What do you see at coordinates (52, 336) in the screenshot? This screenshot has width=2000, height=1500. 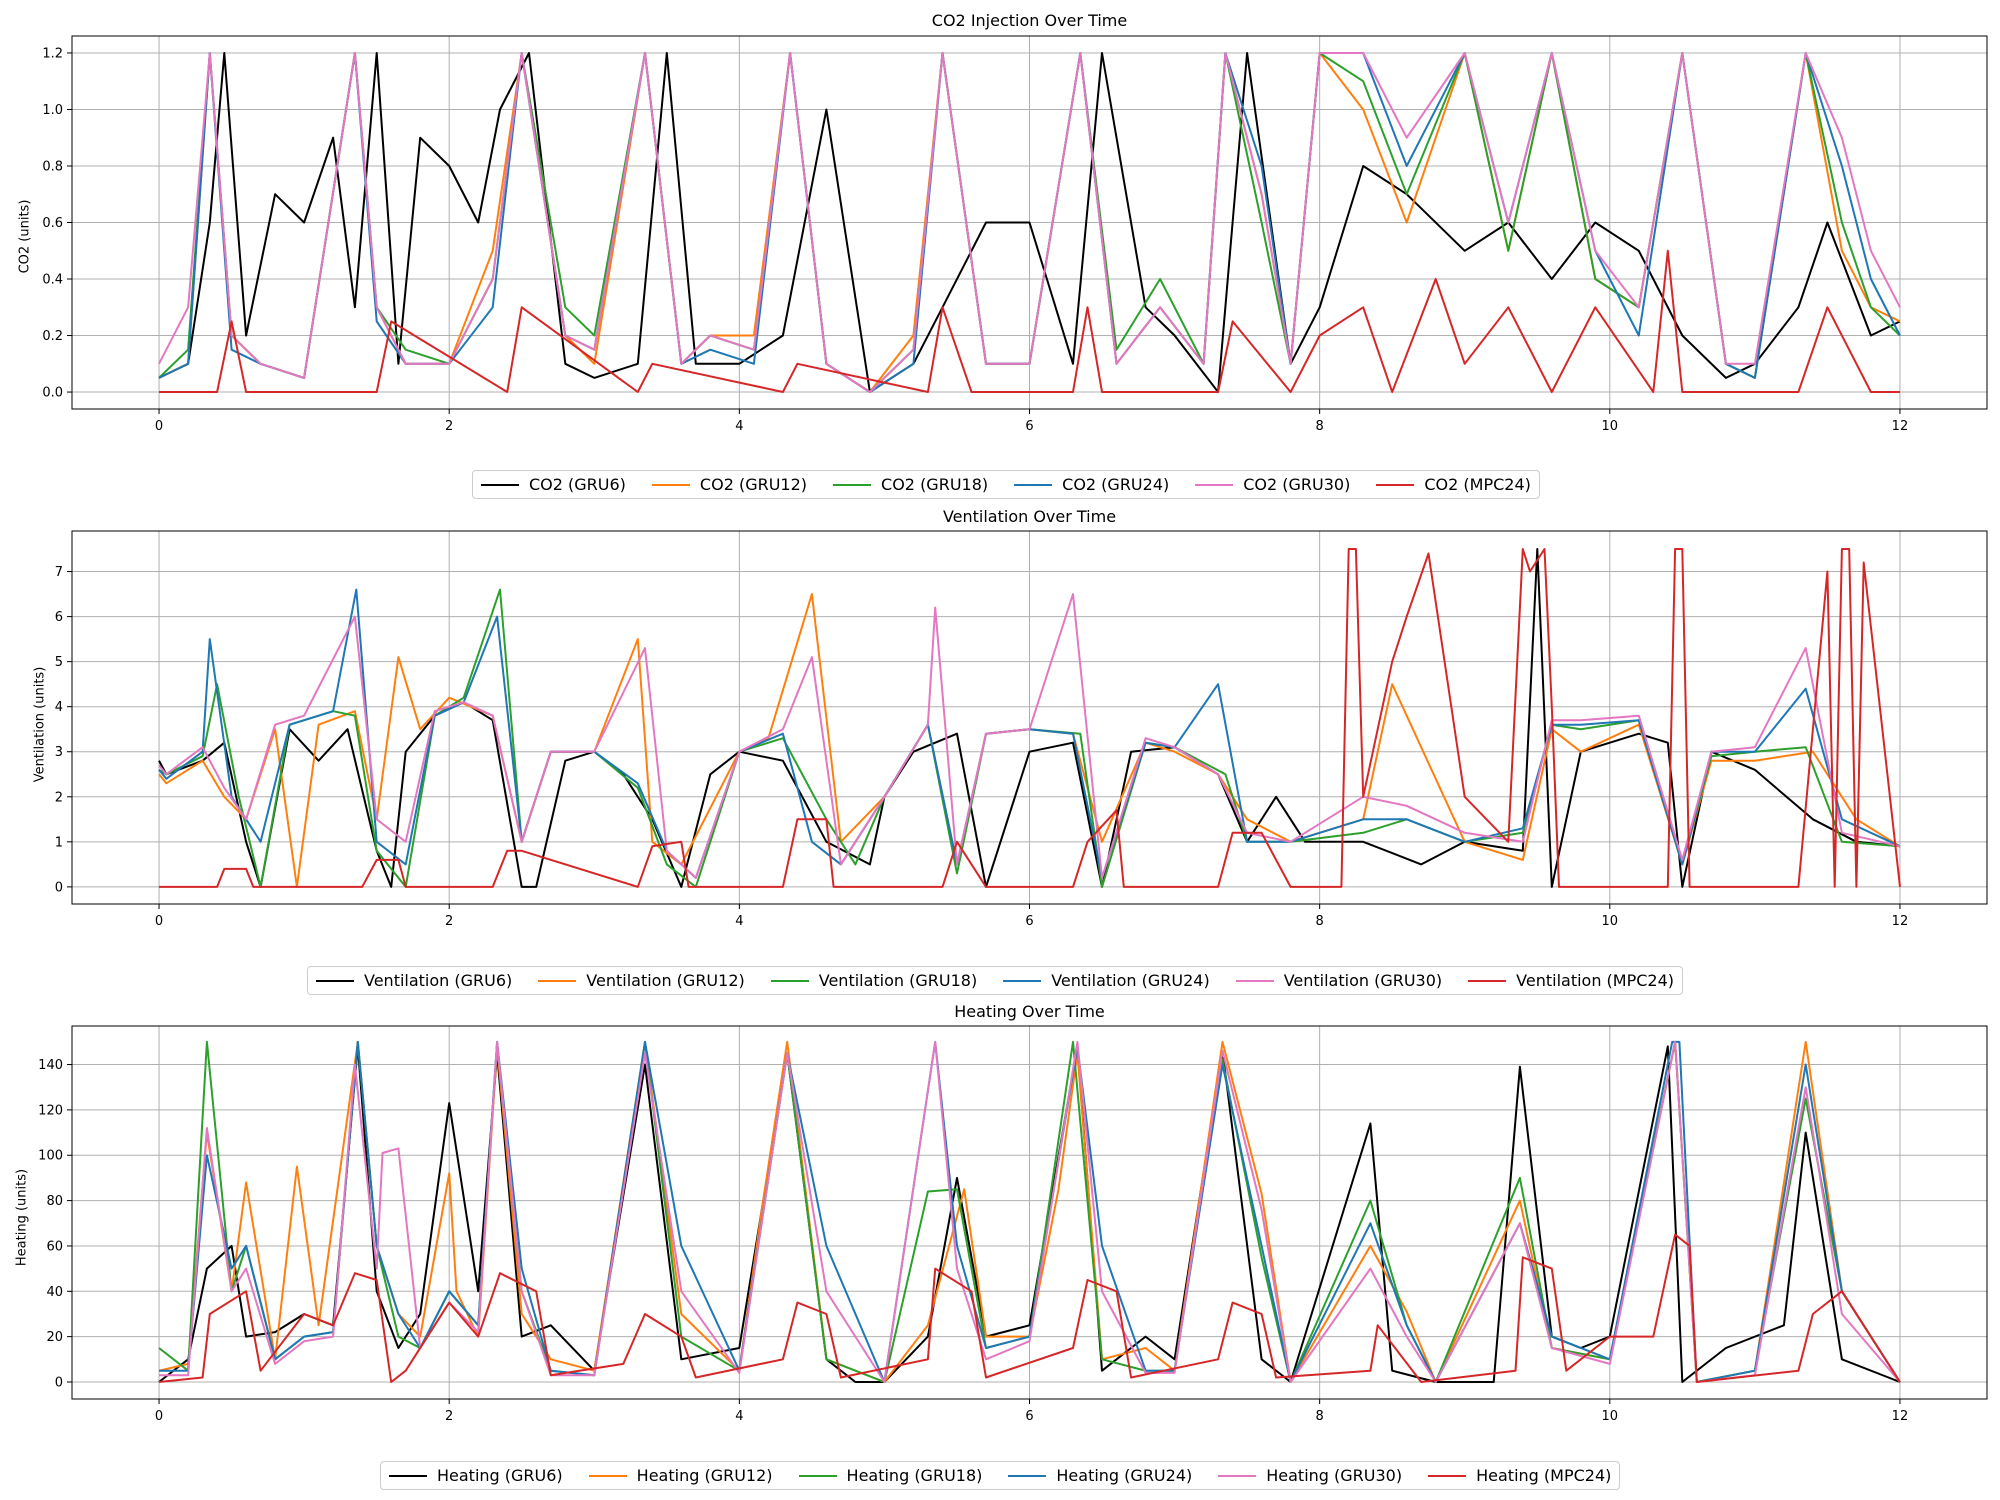 I see `y-tick-label: 0.2` at bounding box center [52, 336].